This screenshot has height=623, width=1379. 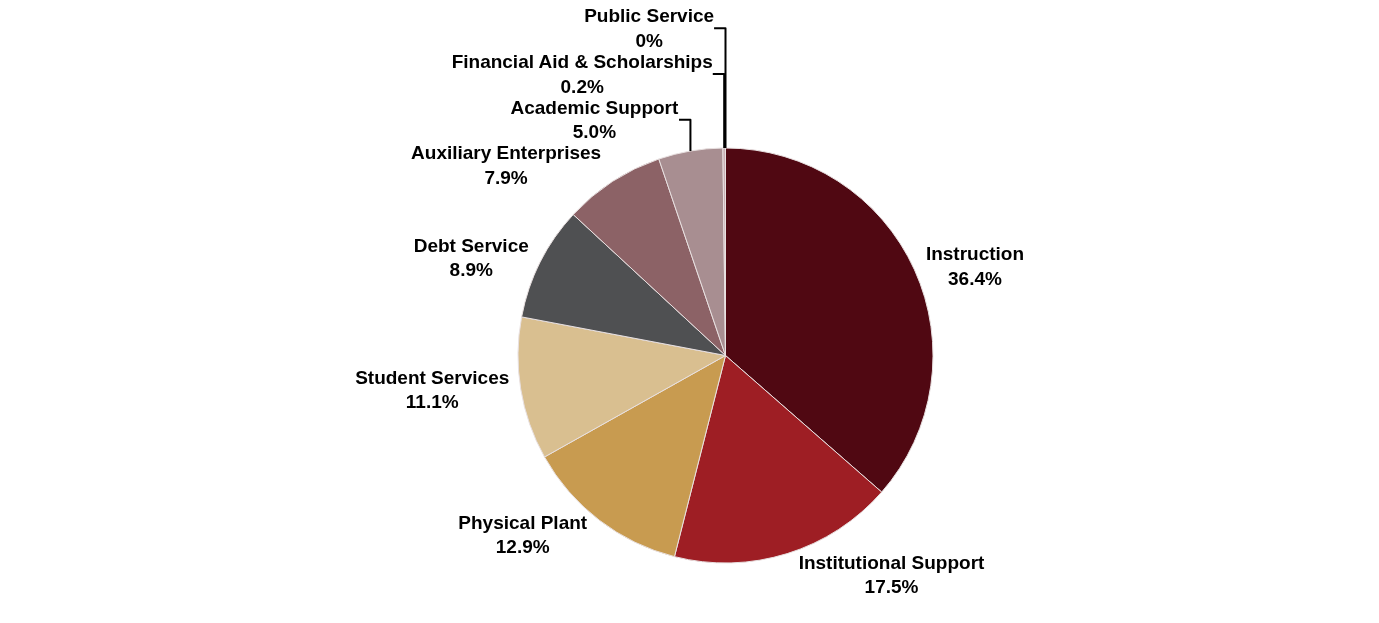 What do you see at coordinates (522, 547) in the screenshot?
I see `data-label: 12.9%` at bounding box center [522, 547].